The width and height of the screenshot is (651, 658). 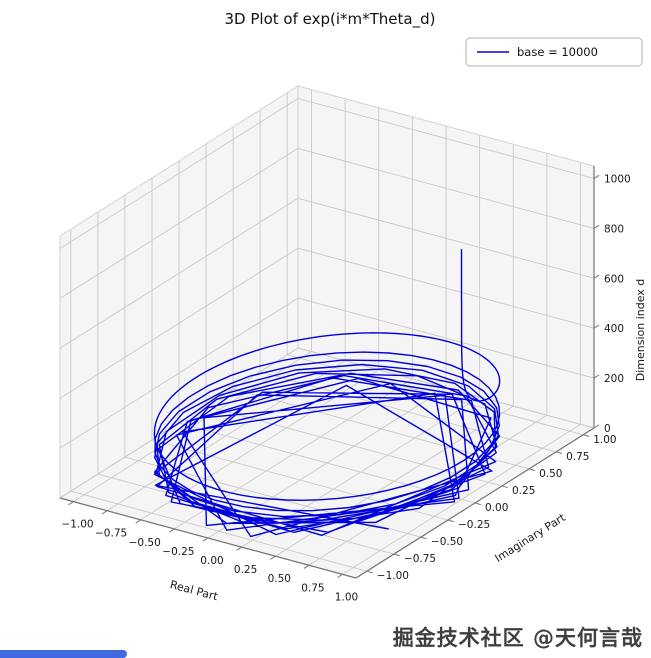 I want to click on x-tick-label: −0.75, so click(x=111, y=534).